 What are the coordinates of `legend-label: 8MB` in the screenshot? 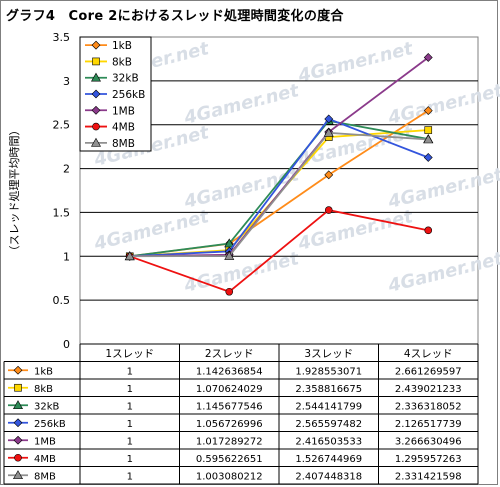 It's located at (123, 144).